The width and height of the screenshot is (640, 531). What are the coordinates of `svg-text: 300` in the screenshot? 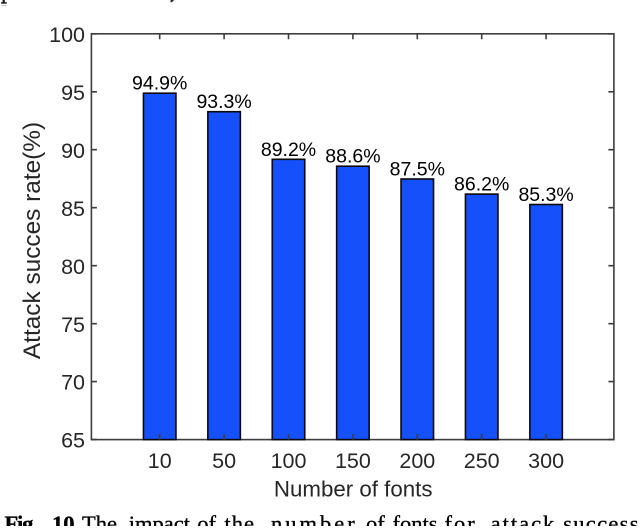 It's located at (546, 461).